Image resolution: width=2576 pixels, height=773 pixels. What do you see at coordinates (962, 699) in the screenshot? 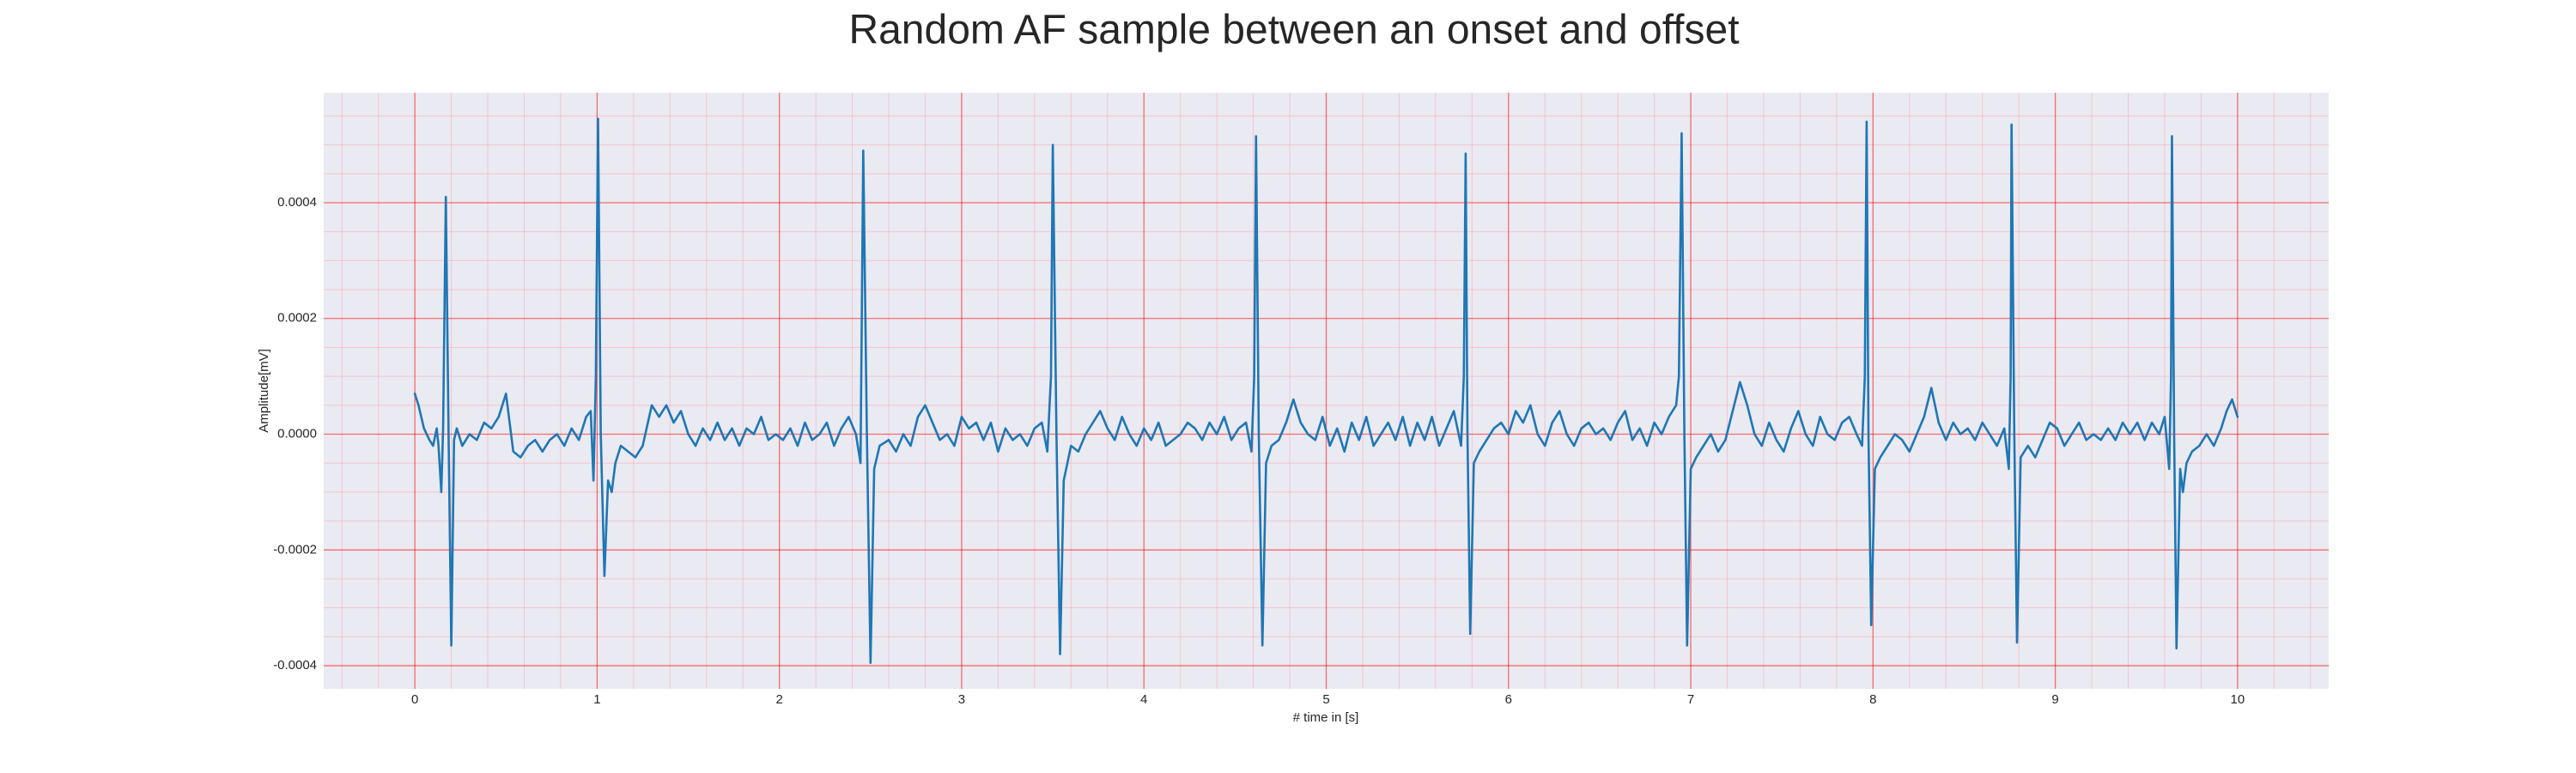
I see `x-tick-label: 3` at bounding box center [962, 699].